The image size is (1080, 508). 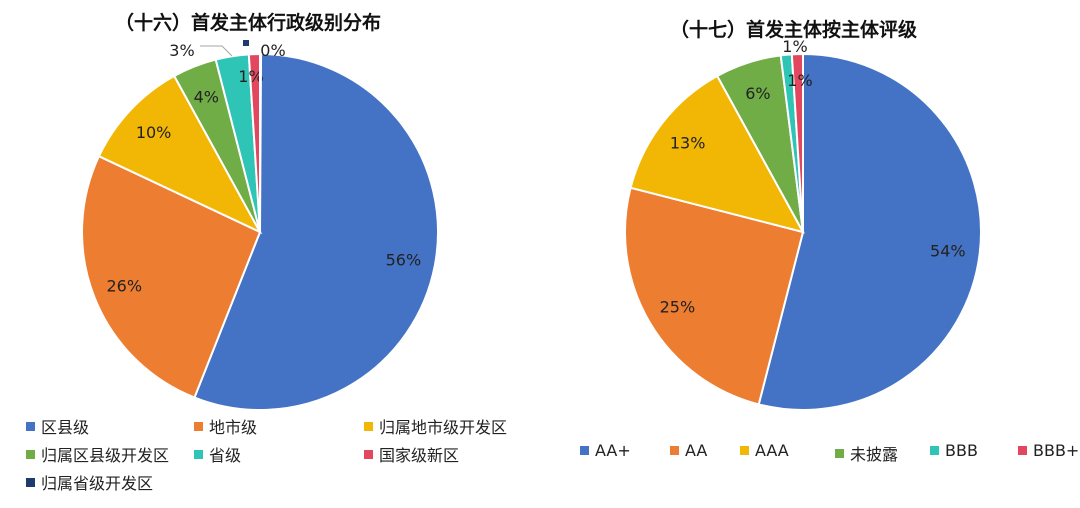 I want to click on legend-label: AAA, so click(x=772, y=450).